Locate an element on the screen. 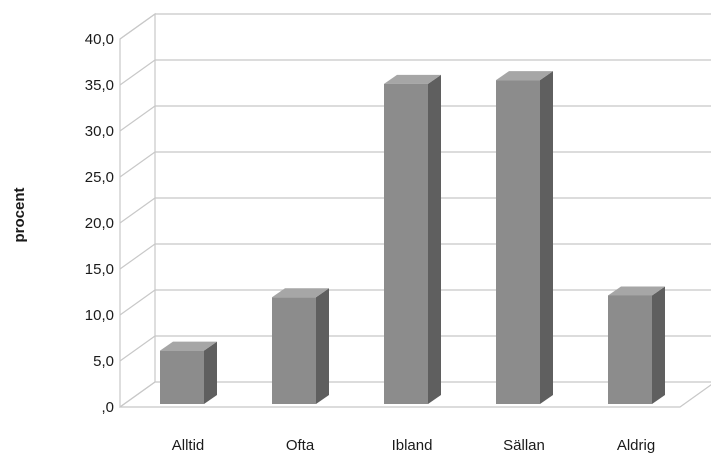 The image size is (711, 461). x-category-label: Sällan is located at coordinates (524, 445).